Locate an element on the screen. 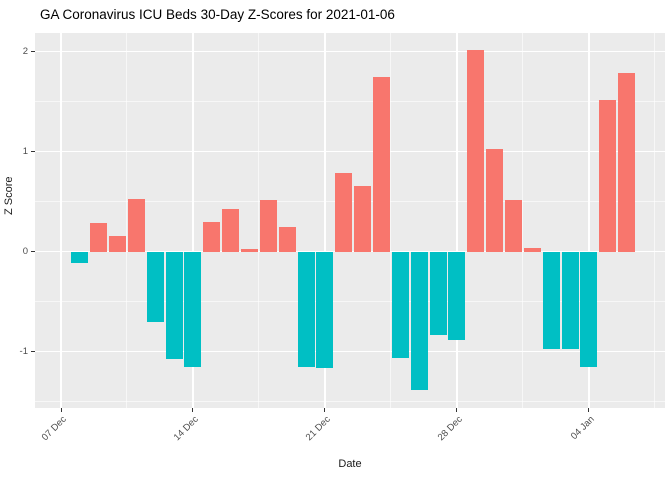  y-tick-label: 1 is located at coordinates (25, 152).